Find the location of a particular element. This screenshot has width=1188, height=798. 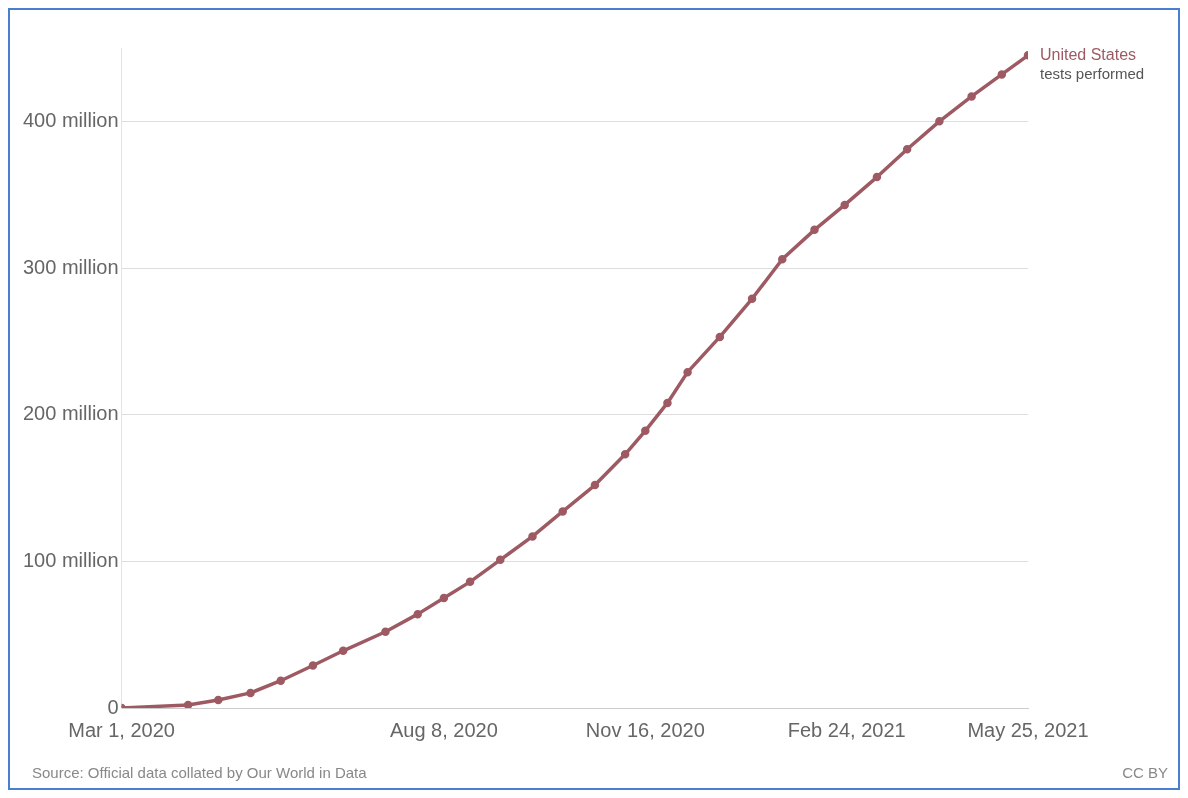

x-tick-label: May 25, 2021 is located at coordinates (1028, 729).